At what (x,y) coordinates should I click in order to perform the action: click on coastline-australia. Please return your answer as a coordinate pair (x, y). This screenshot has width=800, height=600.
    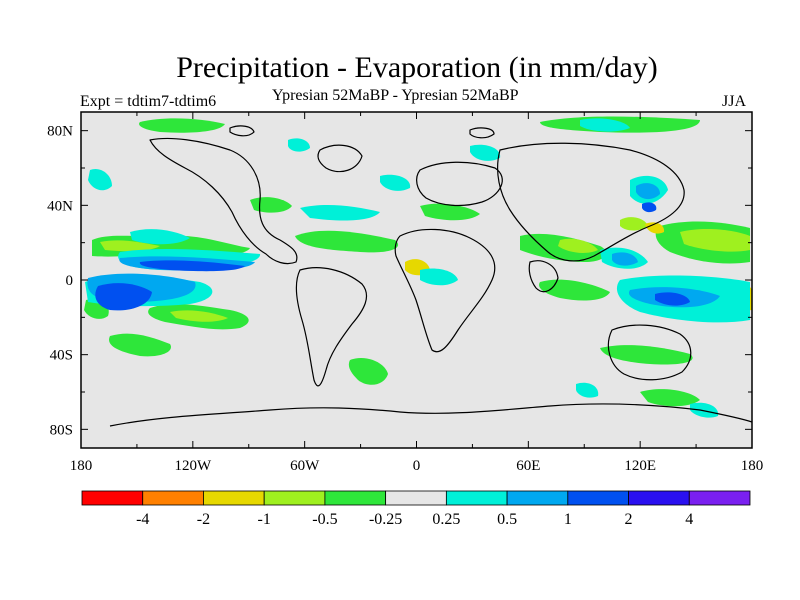
    Looking at the image, I should click on (649, 352).